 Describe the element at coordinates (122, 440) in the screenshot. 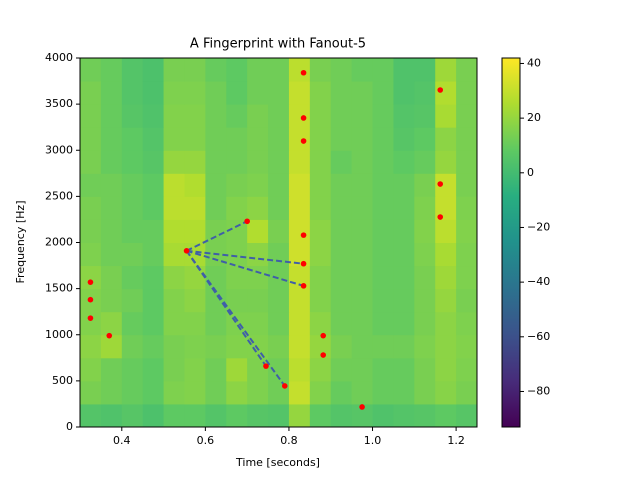

I see `x-tick-label: 0.4` at that location.